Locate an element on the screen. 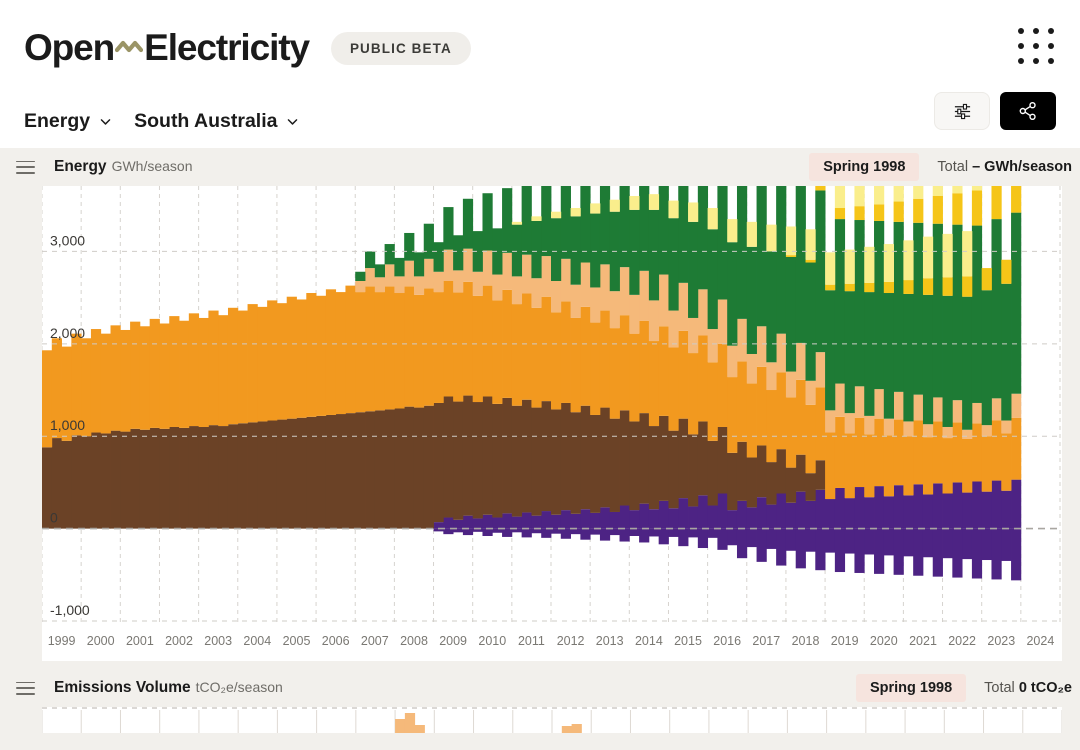  x-axis-tick: 2019 is located at coordinates (845, 641).